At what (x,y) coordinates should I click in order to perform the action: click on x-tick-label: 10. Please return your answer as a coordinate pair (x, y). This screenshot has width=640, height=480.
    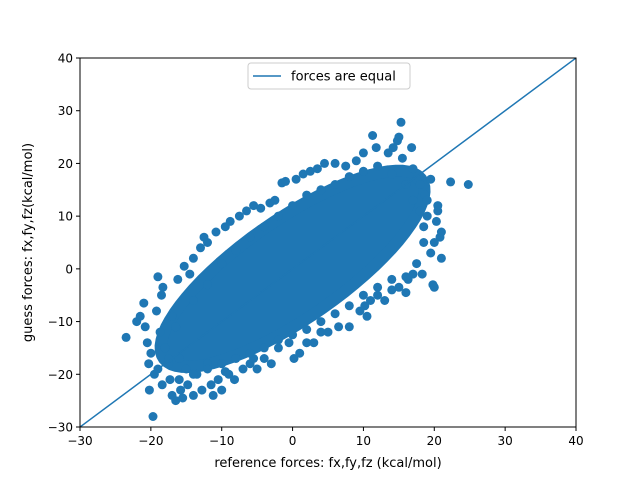
    Looking at the image, I should click on (363, 441).